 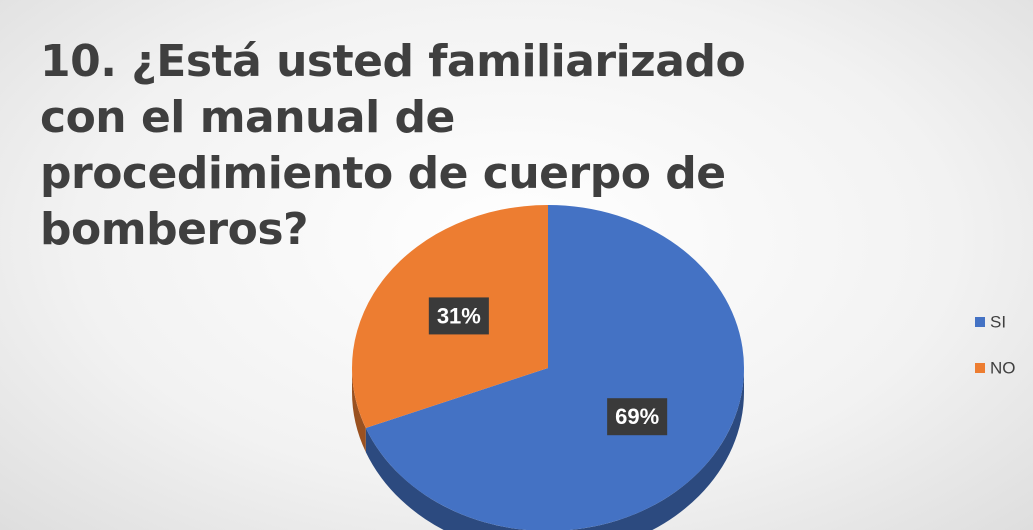 I want to click on legend-label: SI, so click(x=998, y=321).